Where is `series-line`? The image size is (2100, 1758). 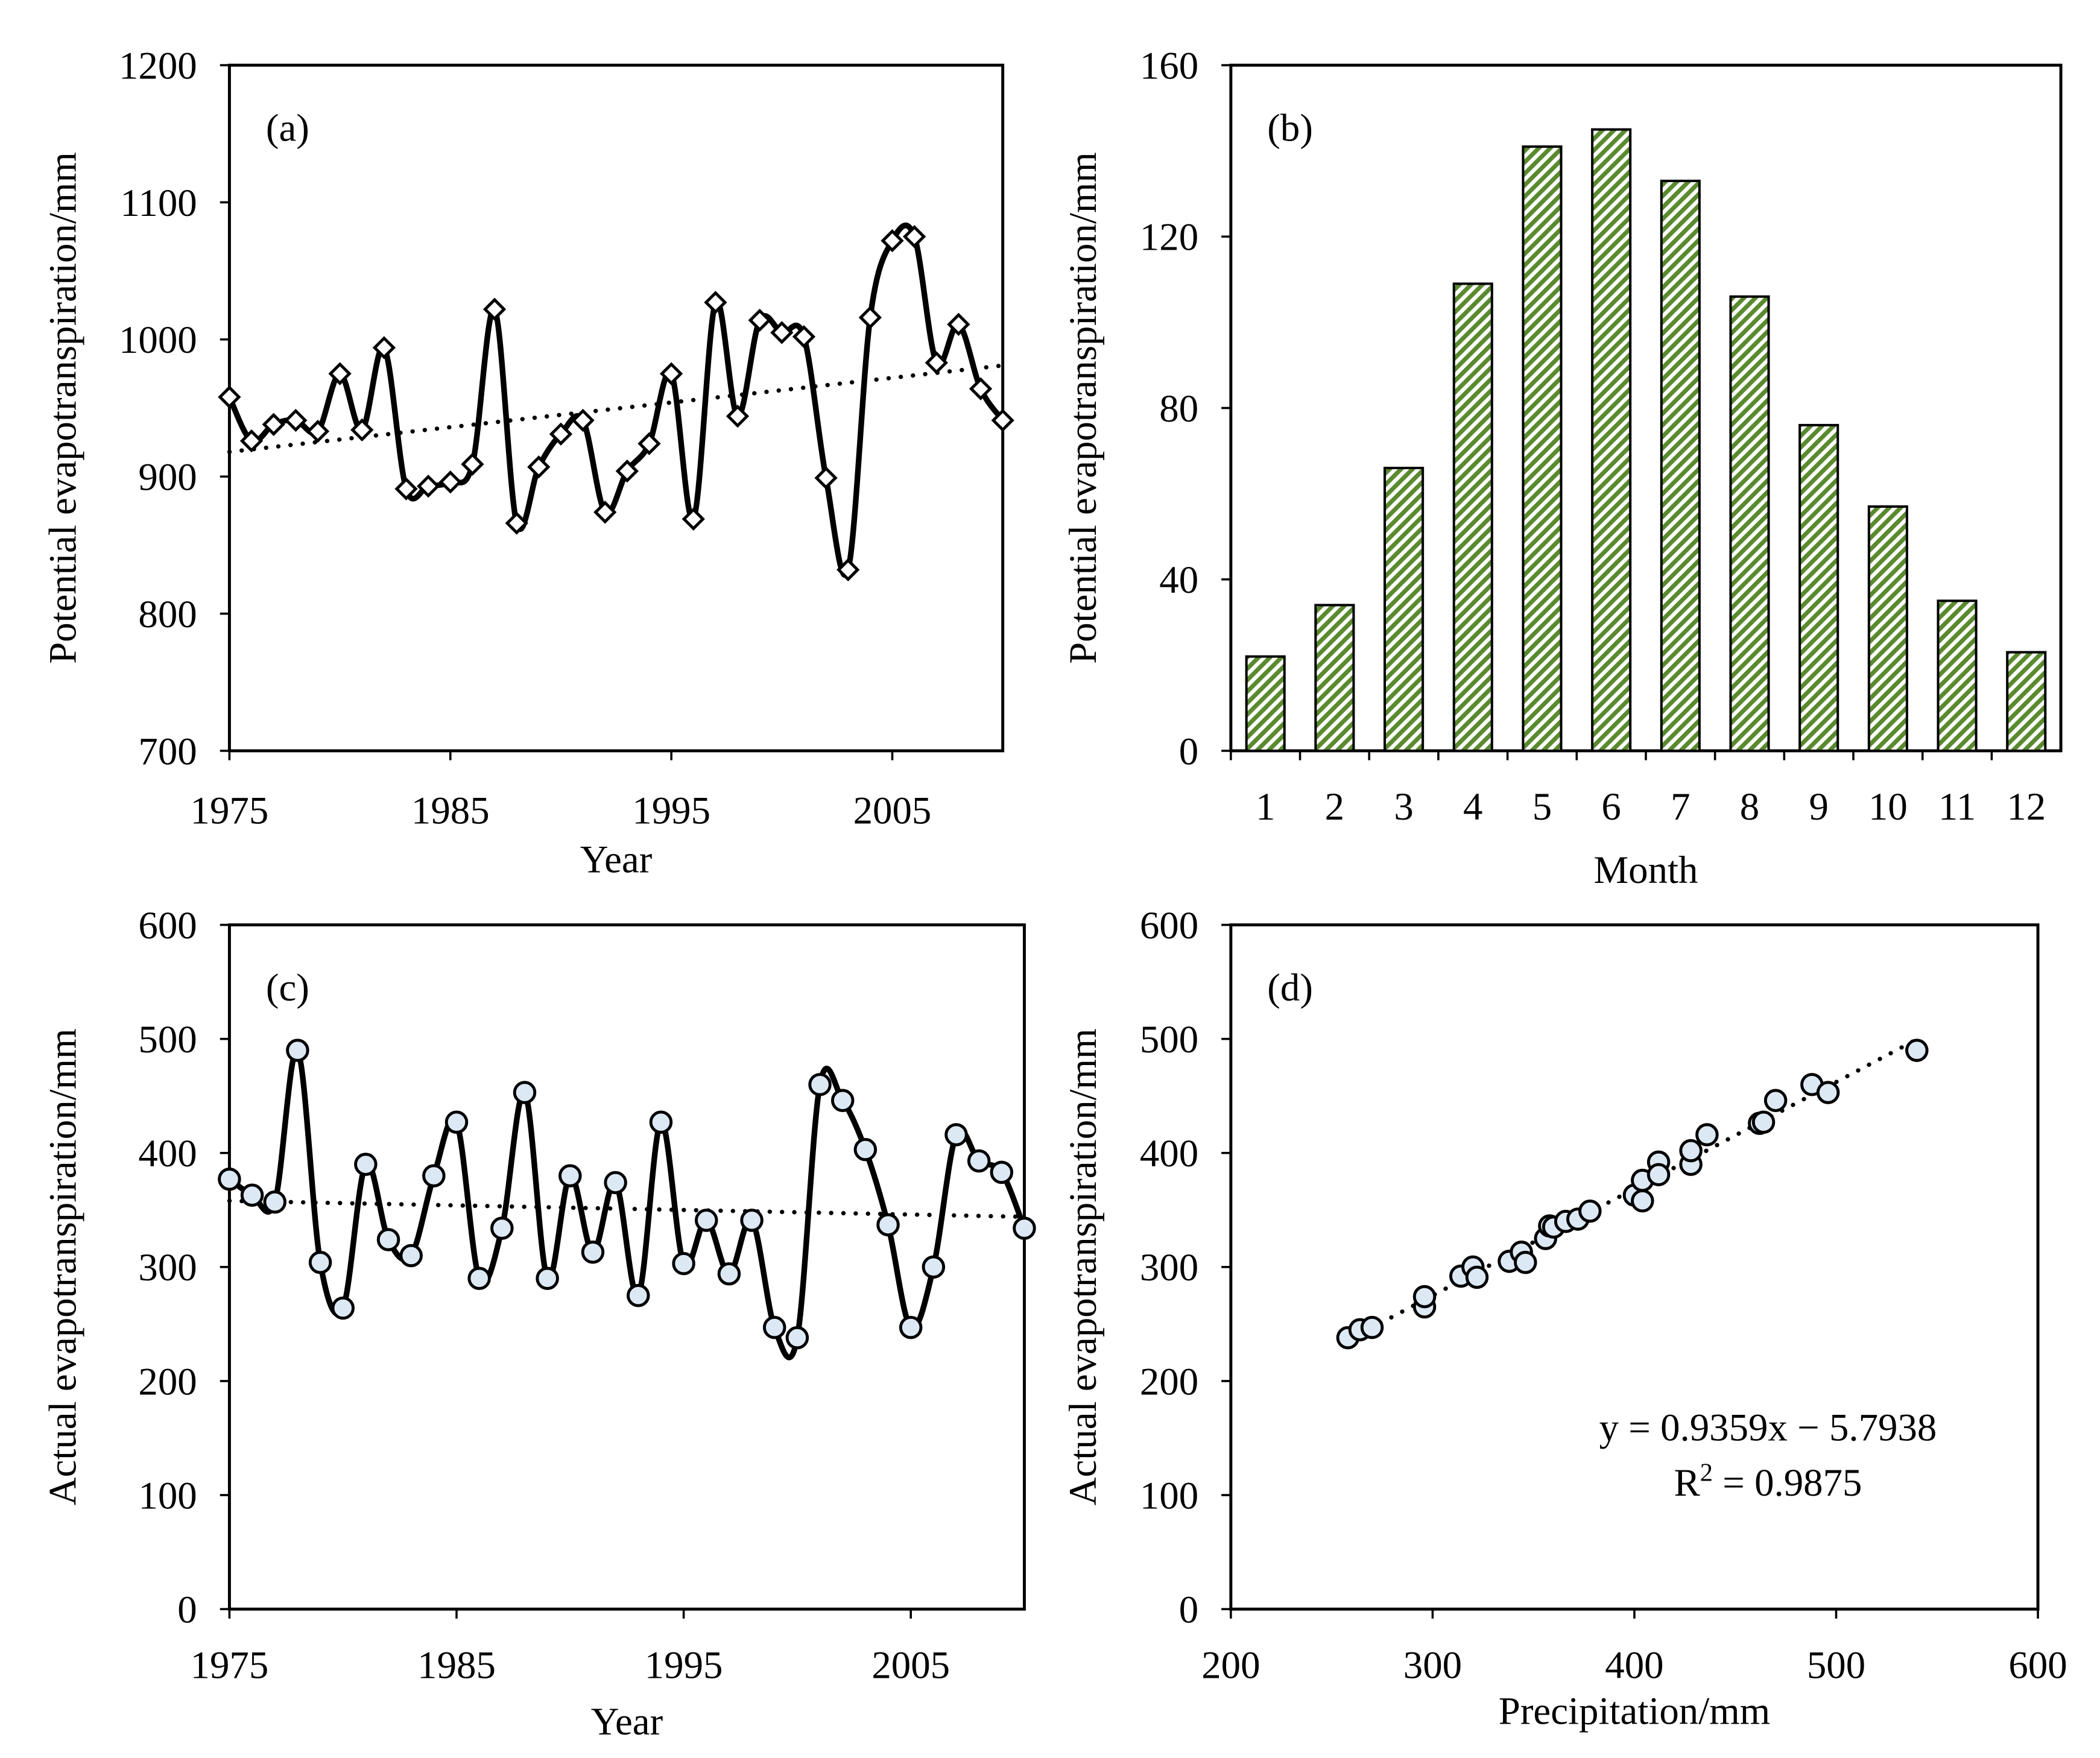
series-line is located at coordinates (616, 400).